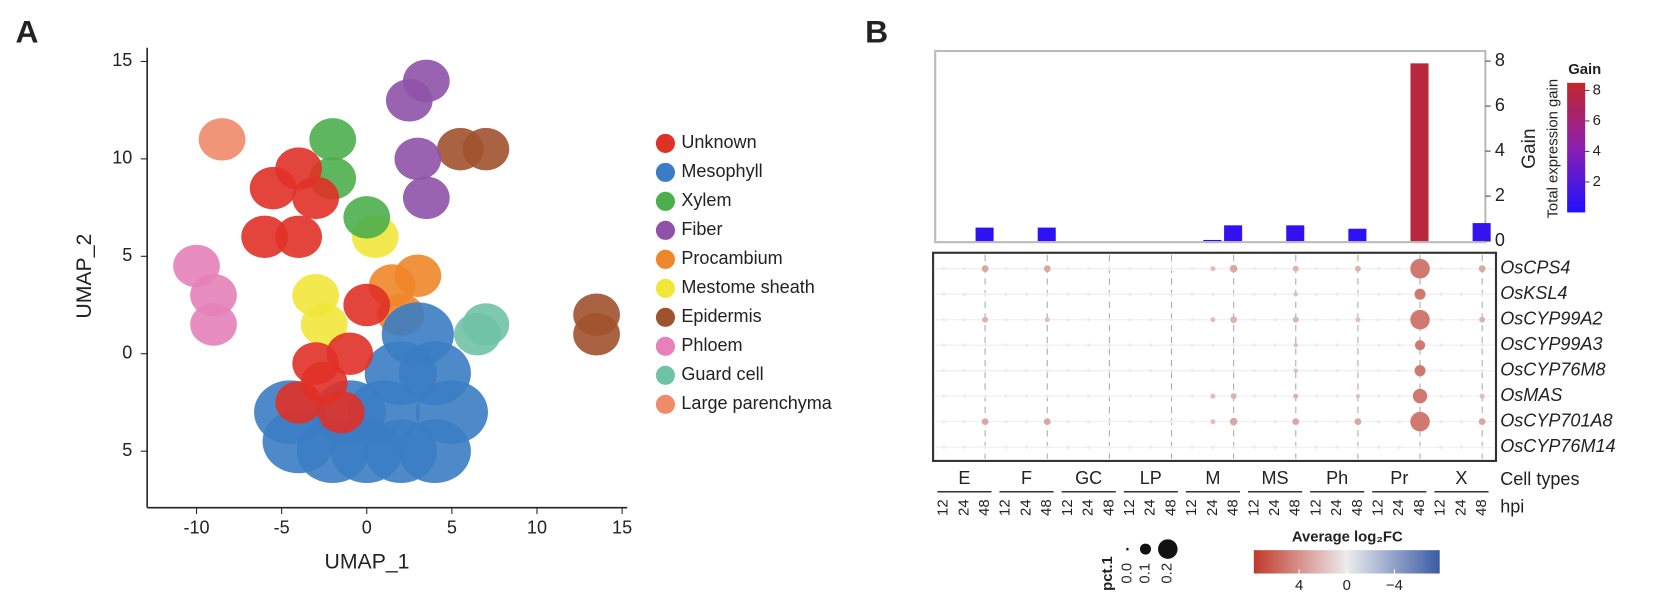 The width and height of the screenshot is (1658, 616). Describe the element at coordinates (731, 258) in the screenshot. I see `legend-label: Procambium` at that location.